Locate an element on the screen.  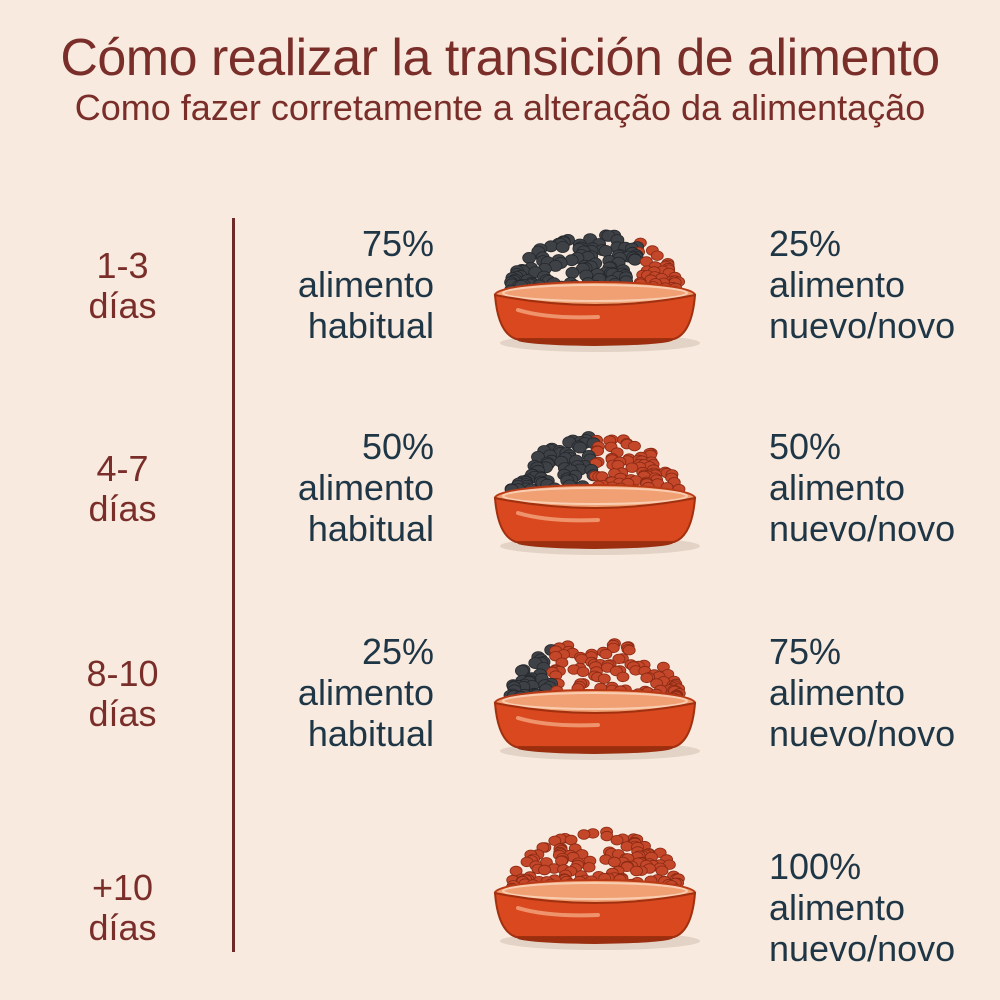
days-range: 8-10 is located at coordinates (122, 673).